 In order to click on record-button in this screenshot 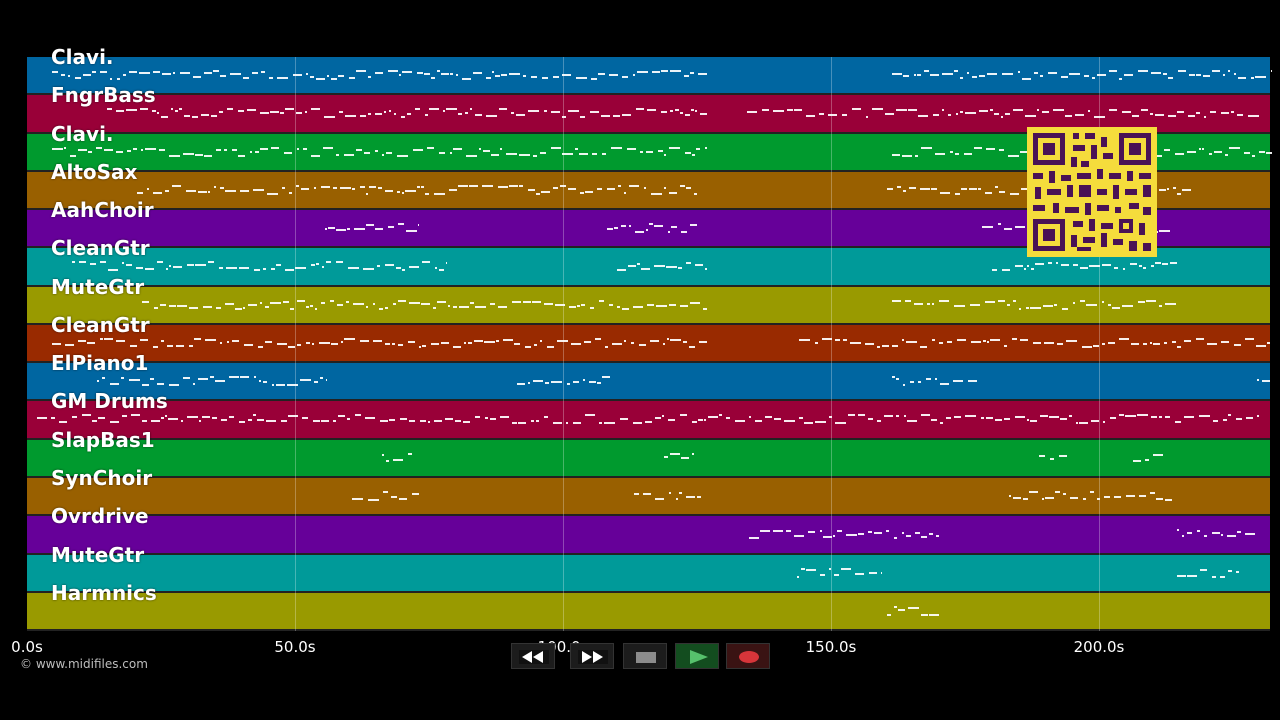, I will do `click(748, 656)`.